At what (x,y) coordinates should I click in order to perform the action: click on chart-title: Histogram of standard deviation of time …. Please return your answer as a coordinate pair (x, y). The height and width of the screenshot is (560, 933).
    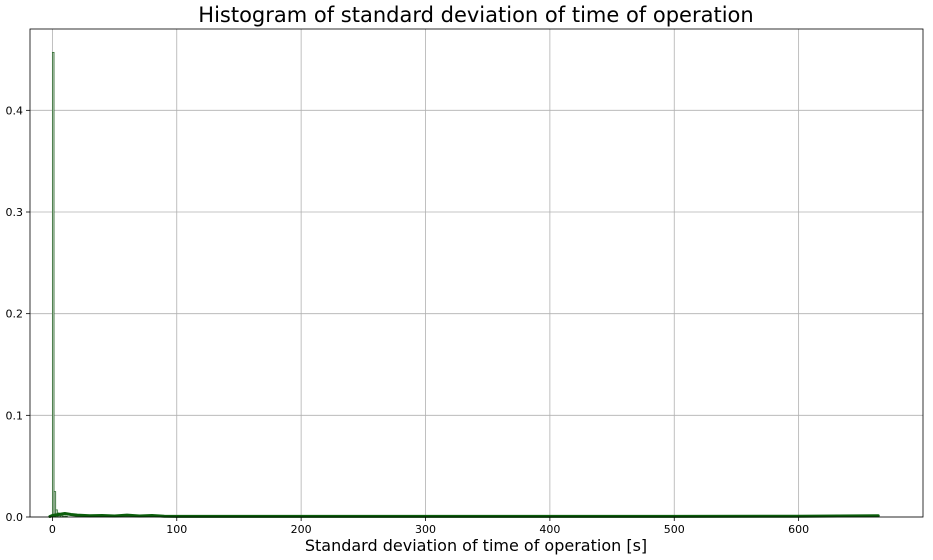
    Looking at the image, I should click on (475, 15).